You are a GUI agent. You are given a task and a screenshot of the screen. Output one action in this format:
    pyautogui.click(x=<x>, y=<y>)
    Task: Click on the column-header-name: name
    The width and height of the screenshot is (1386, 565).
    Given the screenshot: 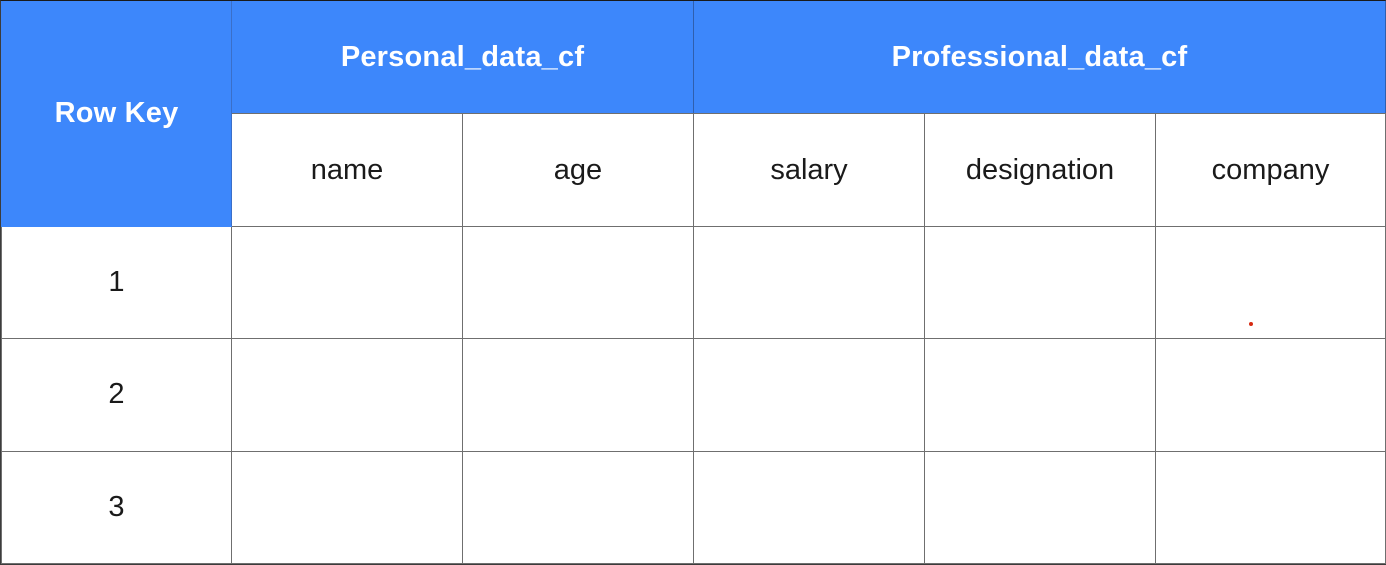 What is the action you would take?
    pyautogui.click(x=347, y=170)
    